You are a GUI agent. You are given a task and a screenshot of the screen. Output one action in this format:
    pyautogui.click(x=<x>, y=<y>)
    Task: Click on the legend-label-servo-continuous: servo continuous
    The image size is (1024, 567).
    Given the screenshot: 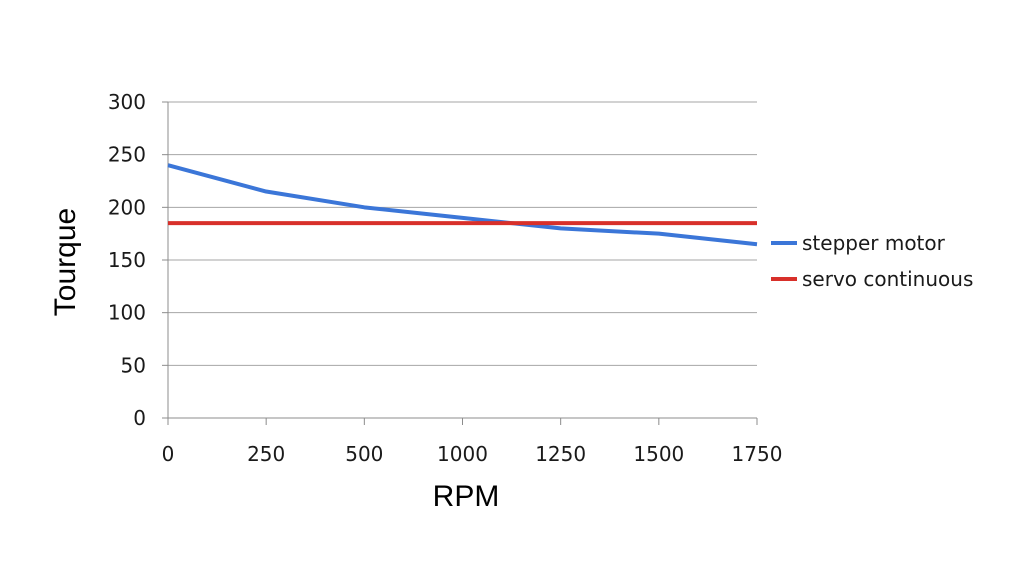 What is the action you would take?
    pyautogui.click(x=887, y=279)
    